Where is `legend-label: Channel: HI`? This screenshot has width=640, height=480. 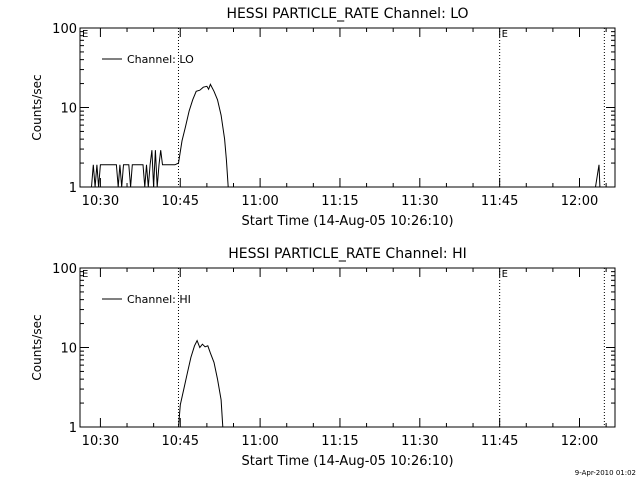 legend-label: Channel: HI is located at coordinates (159, 299).